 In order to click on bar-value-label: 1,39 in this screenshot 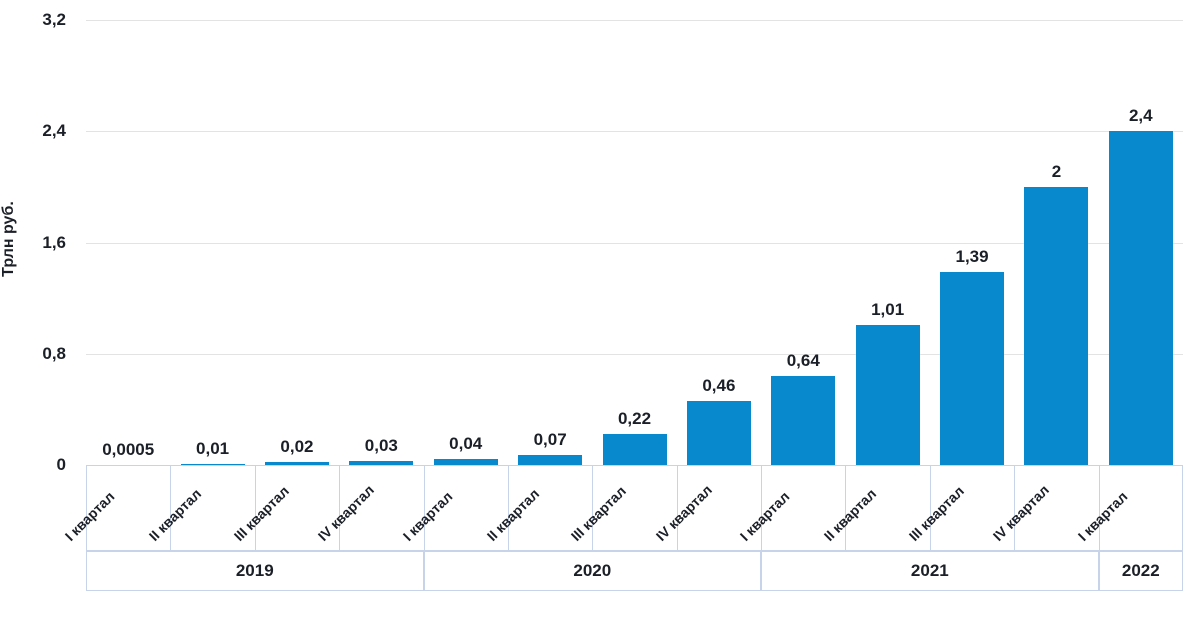, I will do `click(972, 256)`.